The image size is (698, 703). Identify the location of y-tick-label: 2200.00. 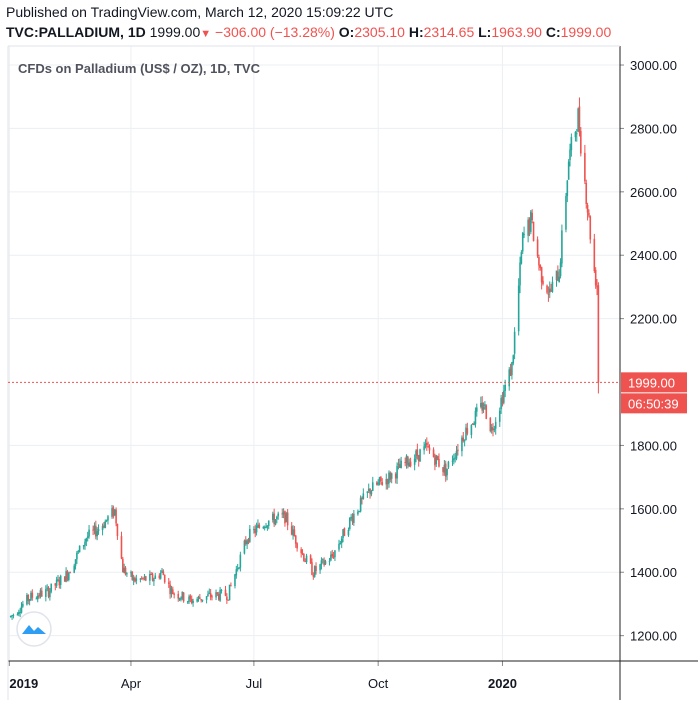
(653, 319).